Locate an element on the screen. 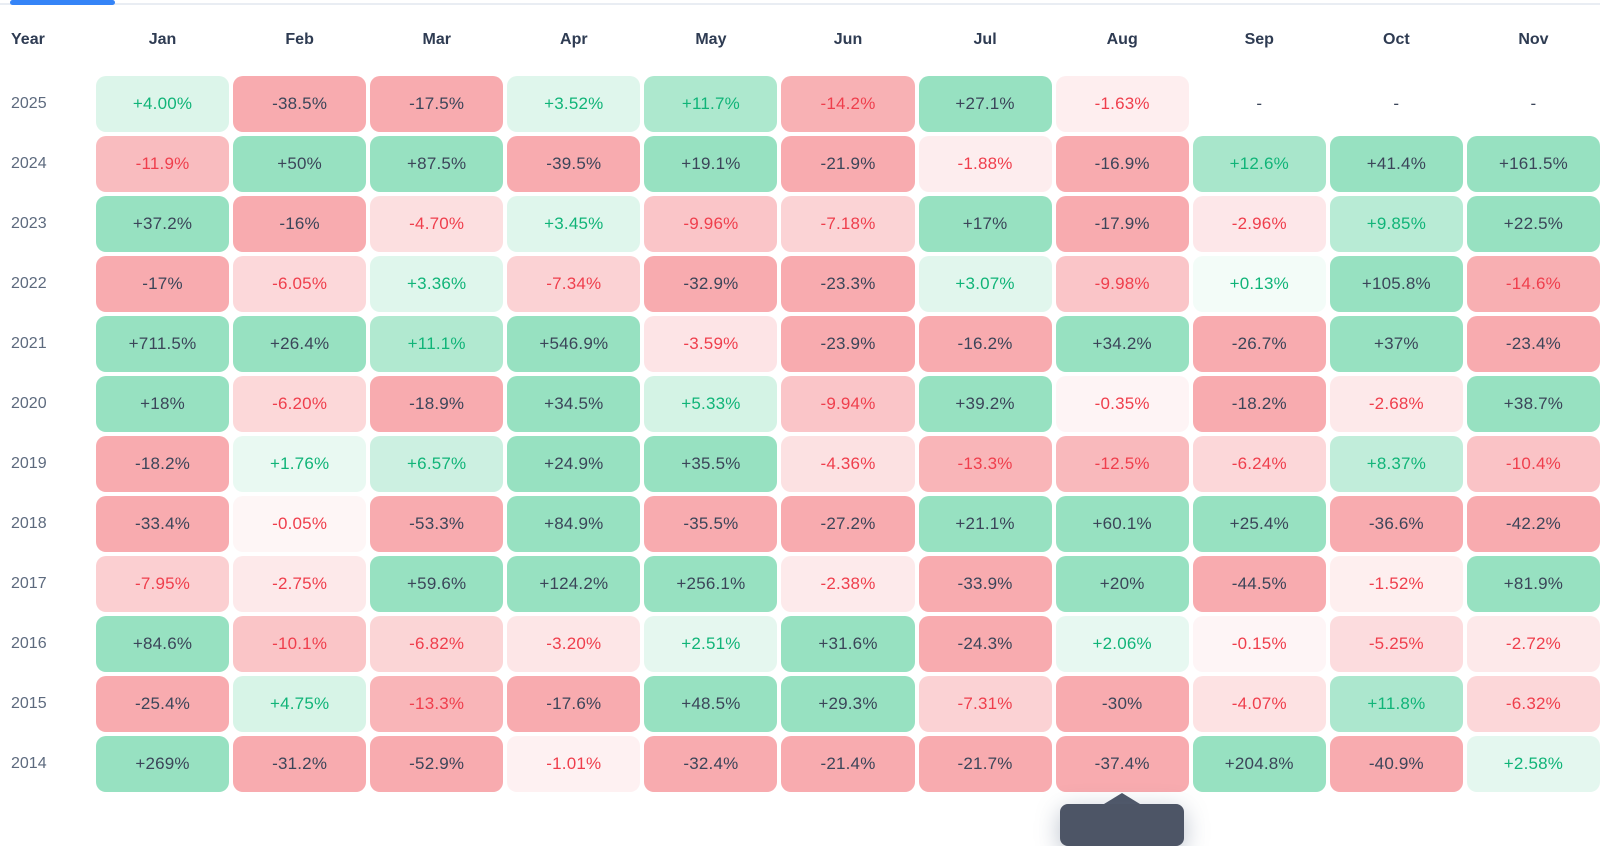  return-cell: +0.13% is located at coordinates (1259, 284).